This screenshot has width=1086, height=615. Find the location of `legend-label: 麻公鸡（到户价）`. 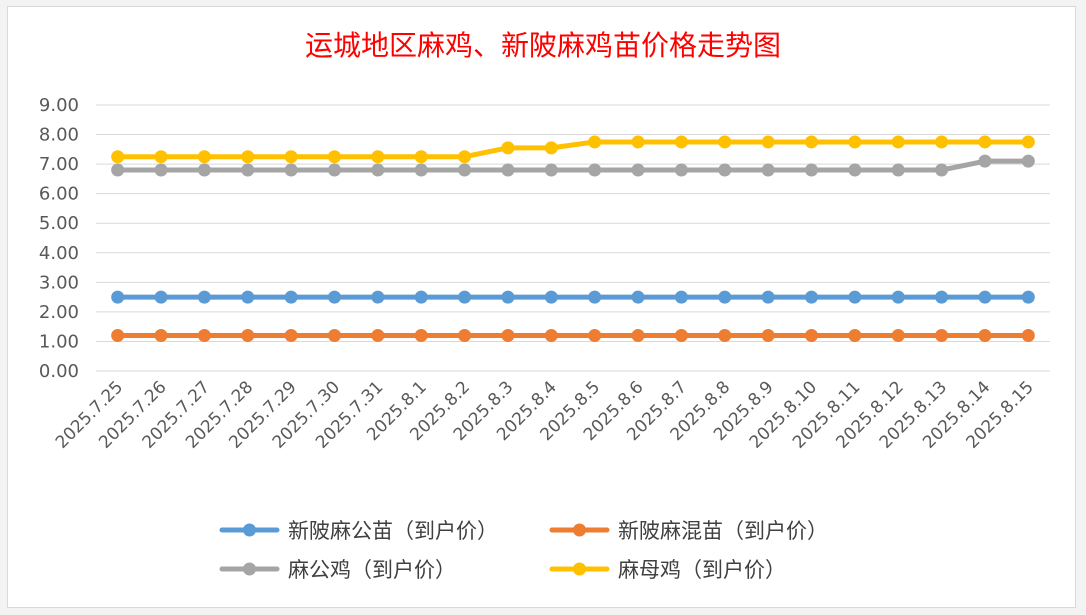

legend-label: 麻公鸡（到户价） is located at coordinates (372, 570).